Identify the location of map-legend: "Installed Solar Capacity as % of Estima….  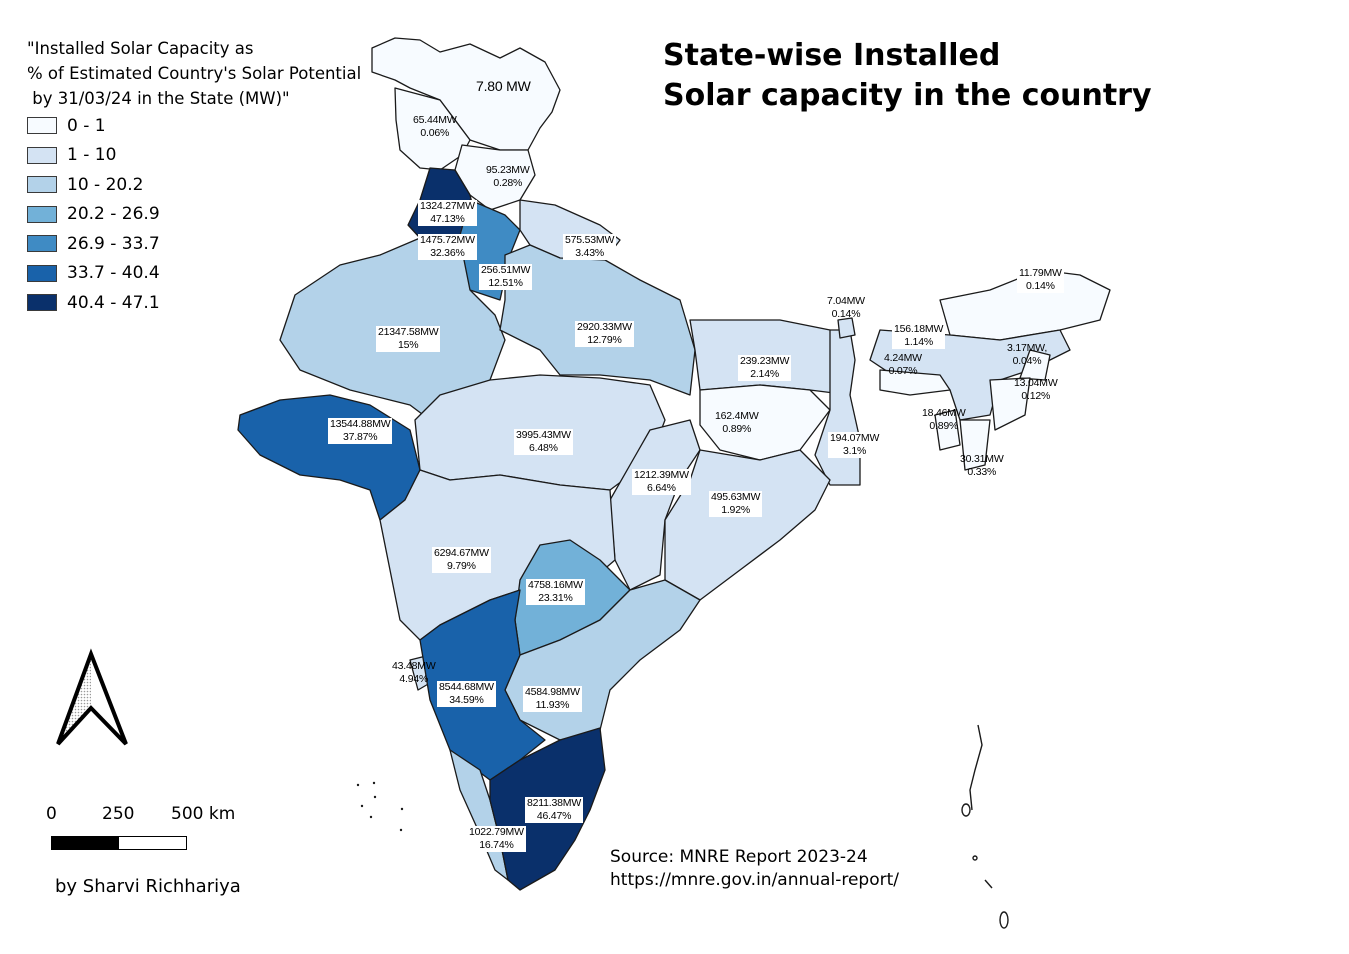
(194, 177).